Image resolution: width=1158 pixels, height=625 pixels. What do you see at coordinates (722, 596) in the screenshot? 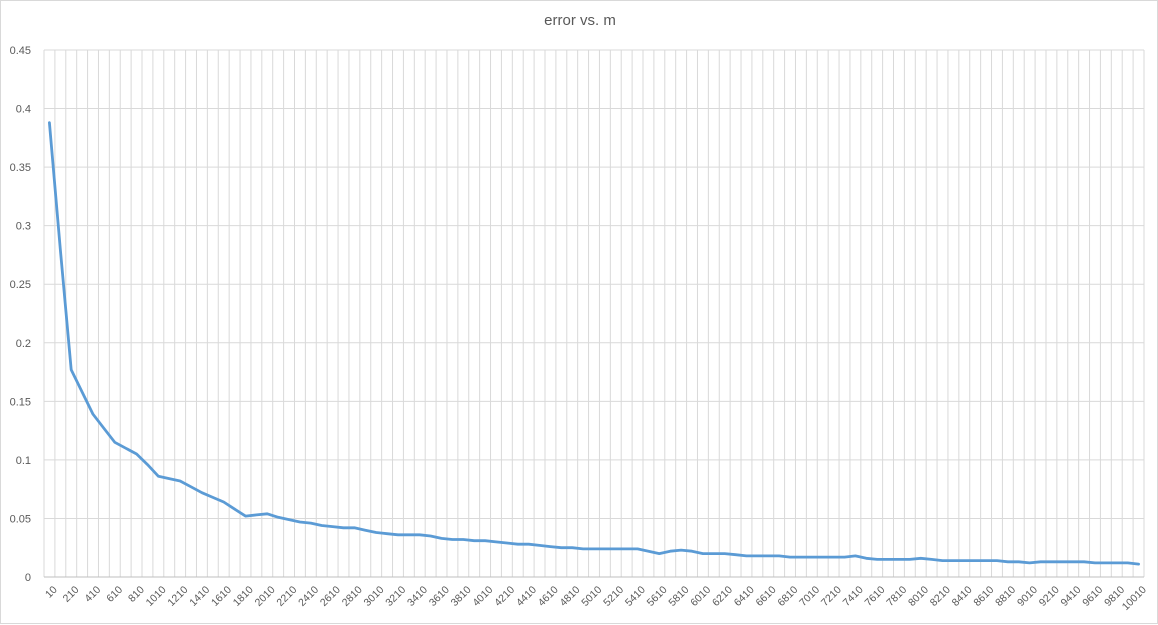
I see `x-tick-label: 6210` at bounding box center [722, 596].